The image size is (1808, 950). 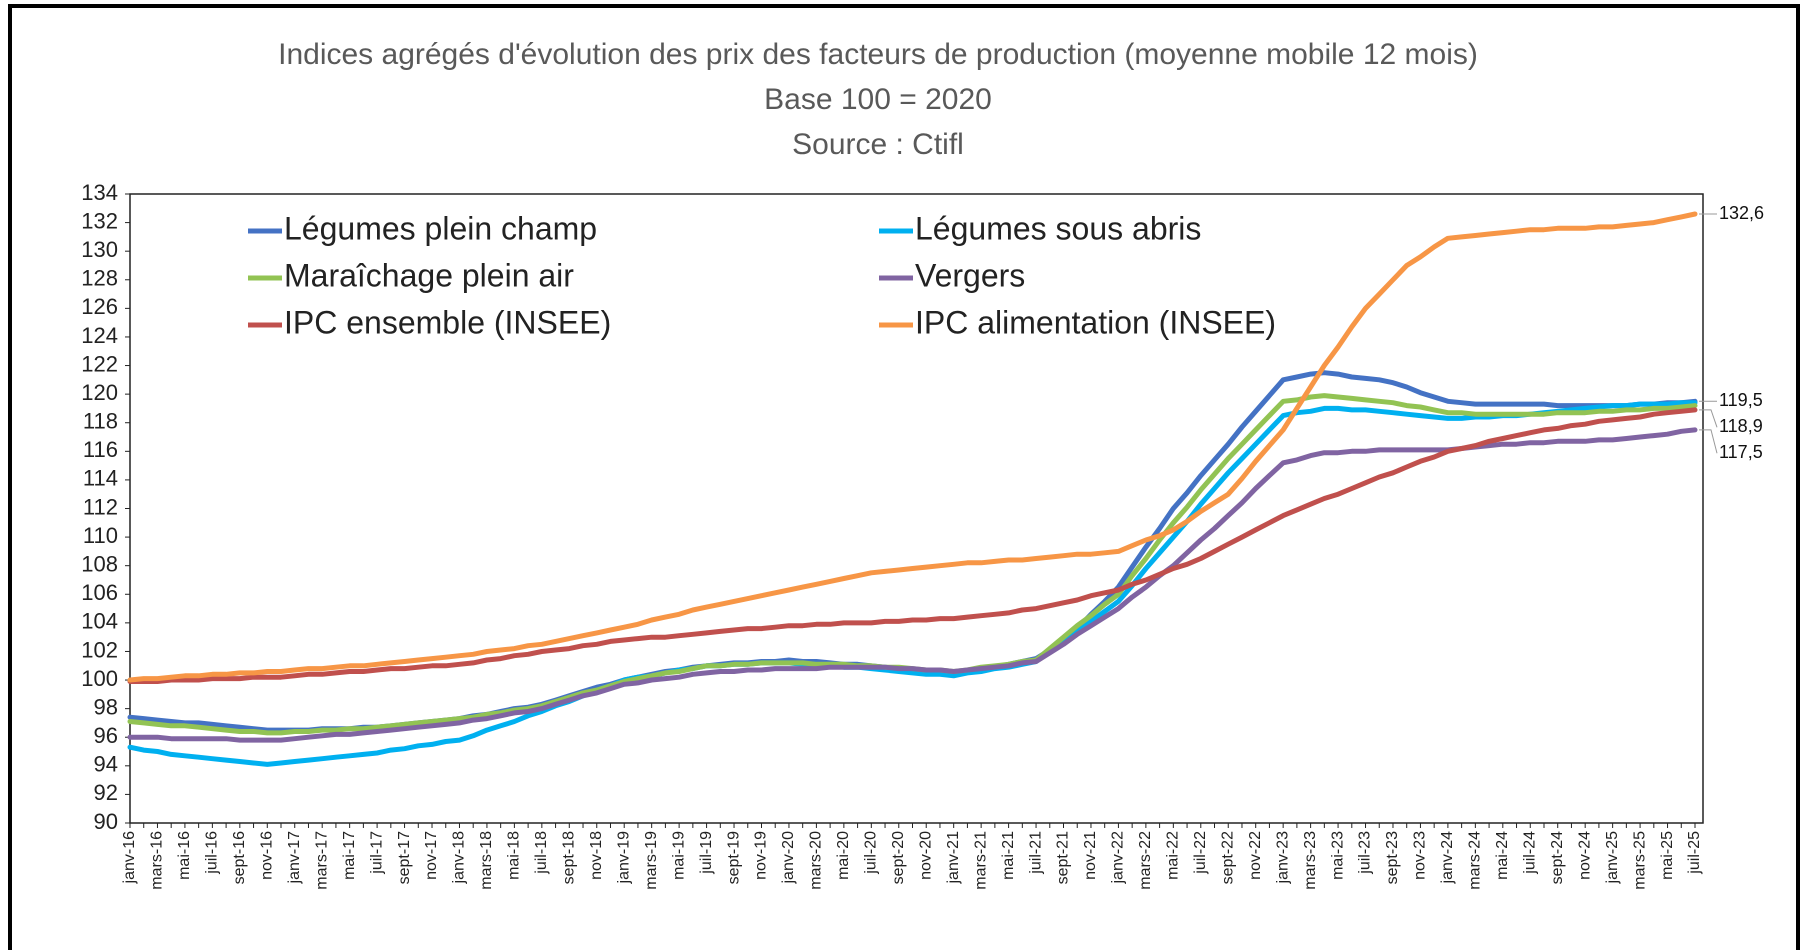 I want to click on legend-label: Maraîchage plein air, so click(x=429, y=275).